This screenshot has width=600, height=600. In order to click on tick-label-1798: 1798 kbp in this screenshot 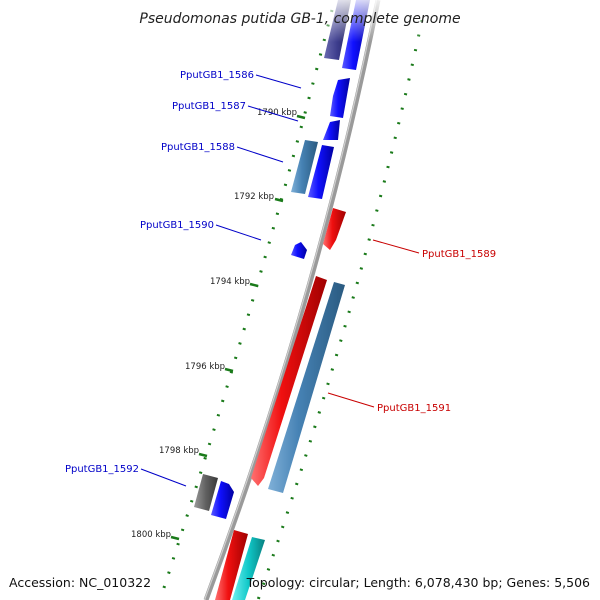, I will do `click(179, 451)`.